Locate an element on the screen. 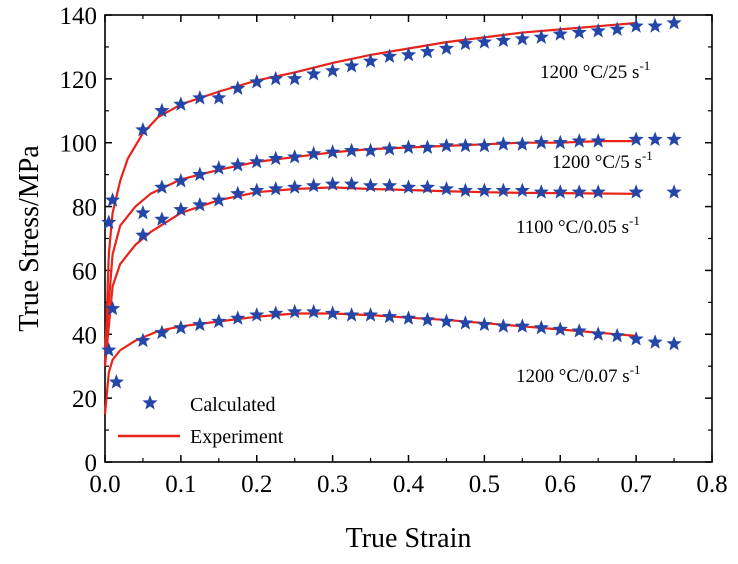  curve-label: 1100 °C/0.05 s-1 is located at coordinates (578, 225).